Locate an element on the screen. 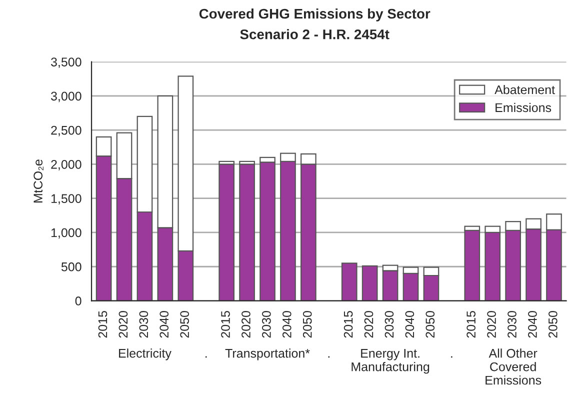 This screenshot has width=572, height=412. legend-label: Emissions is located at coordinates (524, 107).